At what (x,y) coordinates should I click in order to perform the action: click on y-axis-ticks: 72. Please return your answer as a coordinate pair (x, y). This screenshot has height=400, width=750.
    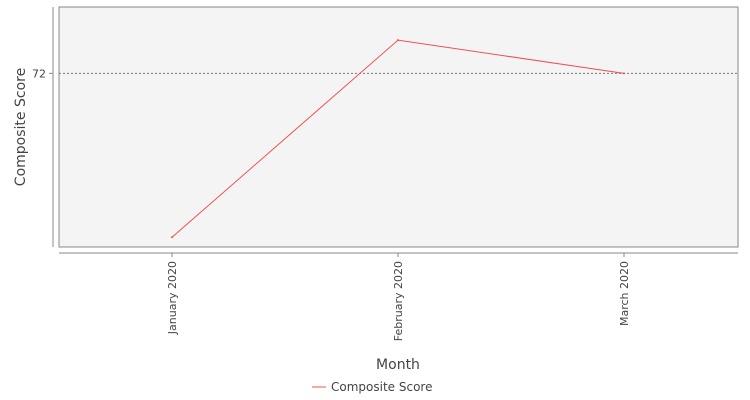
    Looking at the image, I should click on (42, 73).